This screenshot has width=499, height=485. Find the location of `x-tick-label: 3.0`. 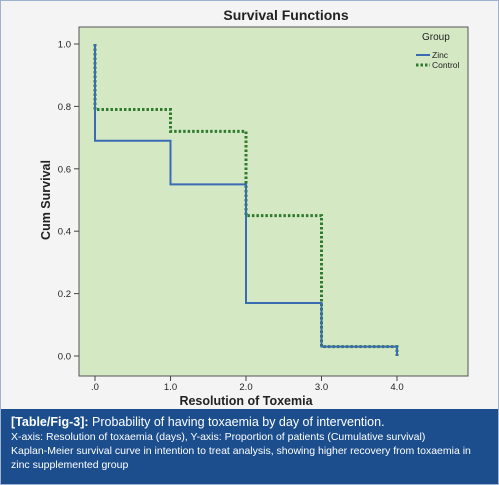

x-tick-label: 3.0 is located at coordinates (321, 387).